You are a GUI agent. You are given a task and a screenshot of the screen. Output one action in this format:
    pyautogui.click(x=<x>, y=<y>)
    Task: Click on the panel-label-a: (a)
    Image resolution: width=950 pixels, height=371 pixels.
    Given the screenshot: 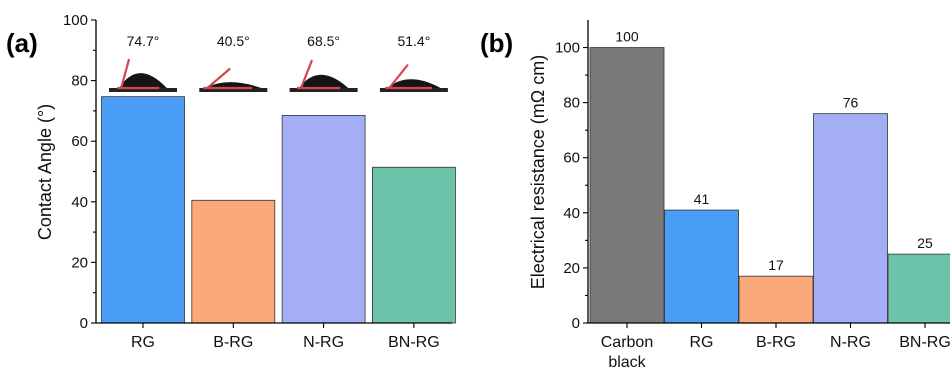 What is the action you would take?
    pyautogui.click(x=22, y=43)
    